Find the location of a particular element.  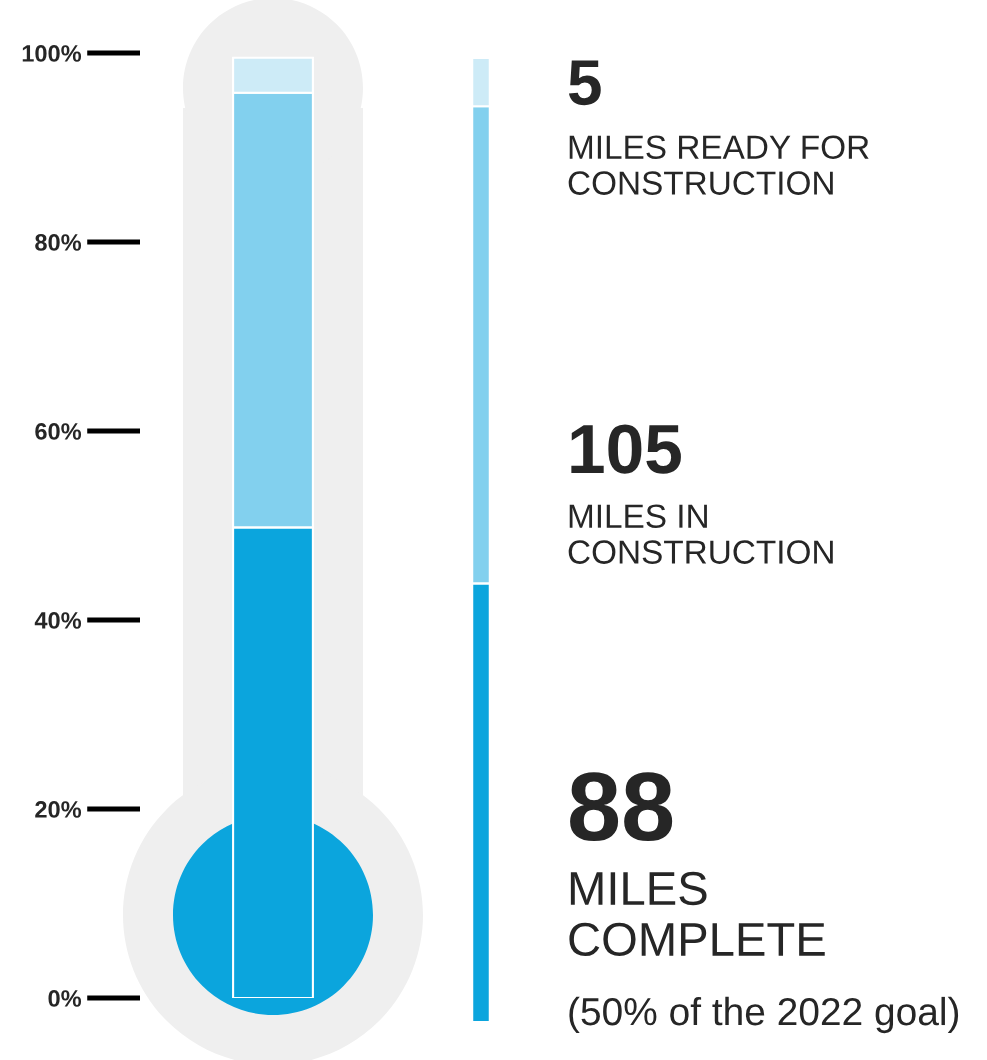

text: 5 is located at coordinates (584, 83).